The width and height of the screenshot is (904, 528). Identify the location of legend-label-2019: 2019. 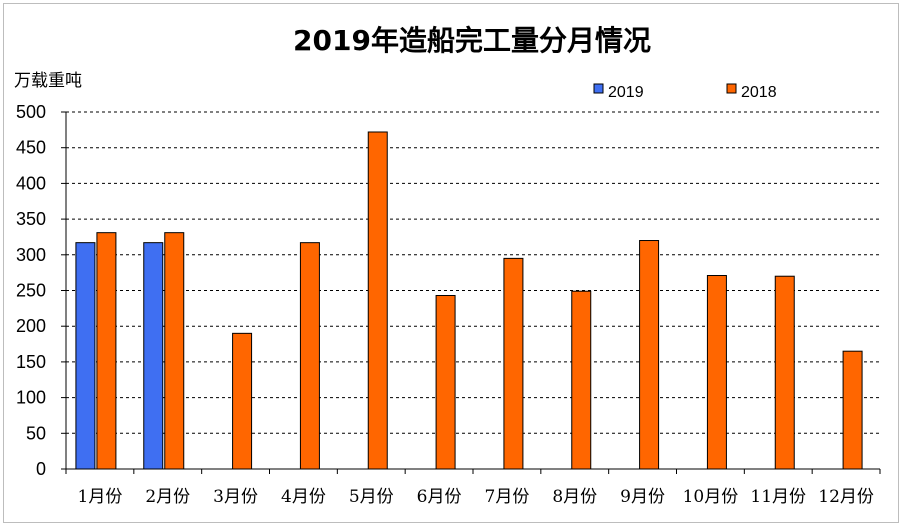
(626, 92).